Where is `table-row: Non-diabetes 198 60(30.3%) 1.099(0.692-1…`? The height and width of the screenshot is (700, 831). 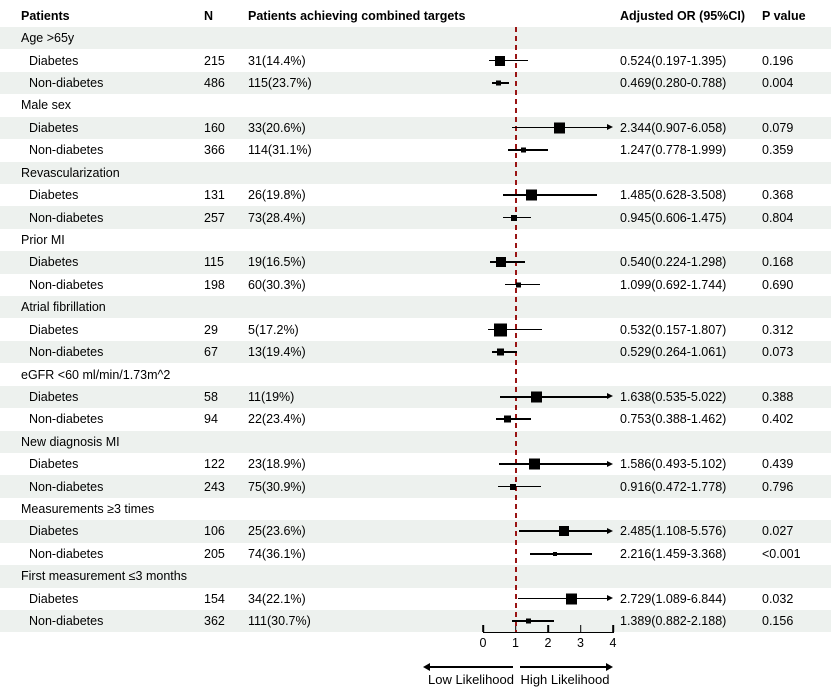 table-row: Non-diabetes 198 60(30.3%) 1.099(0.692-1… is located at coordinates (415, 285).